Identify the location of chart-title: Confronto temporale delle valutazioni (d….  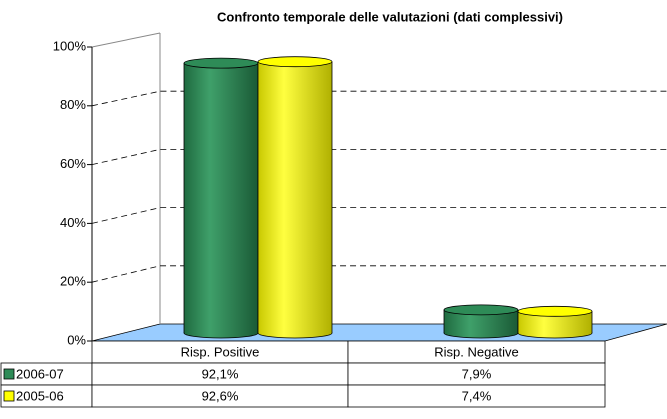
(390, 16).